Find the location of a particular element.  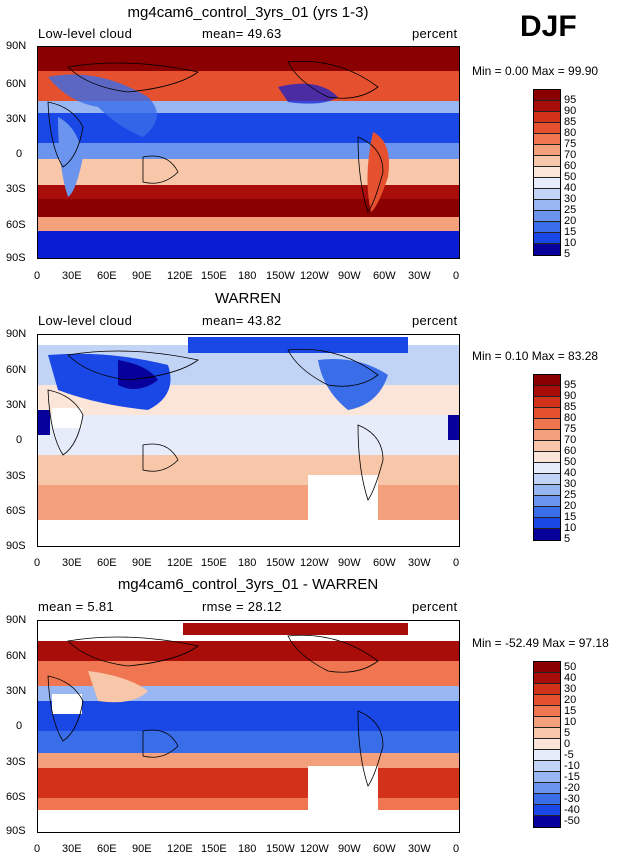

panel3-cbar-label: 30 is located at coordinates (570, 689).